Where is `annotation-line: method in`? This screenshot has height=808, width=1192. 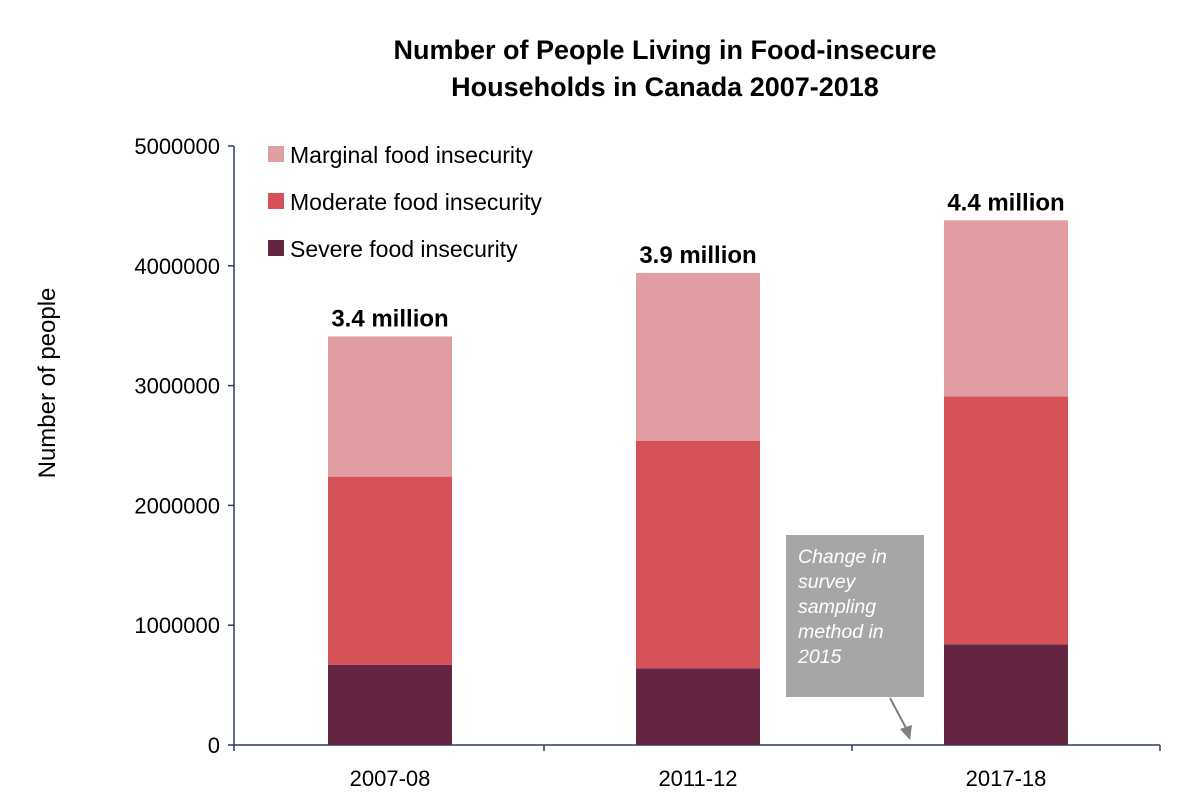 annotation-line: method in is located at coordinates (841, 632).